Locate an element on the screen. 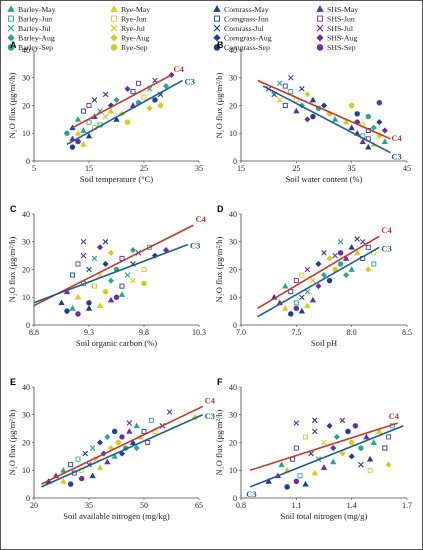  y-tick-label: 20 is located at coordinates (26, 269).